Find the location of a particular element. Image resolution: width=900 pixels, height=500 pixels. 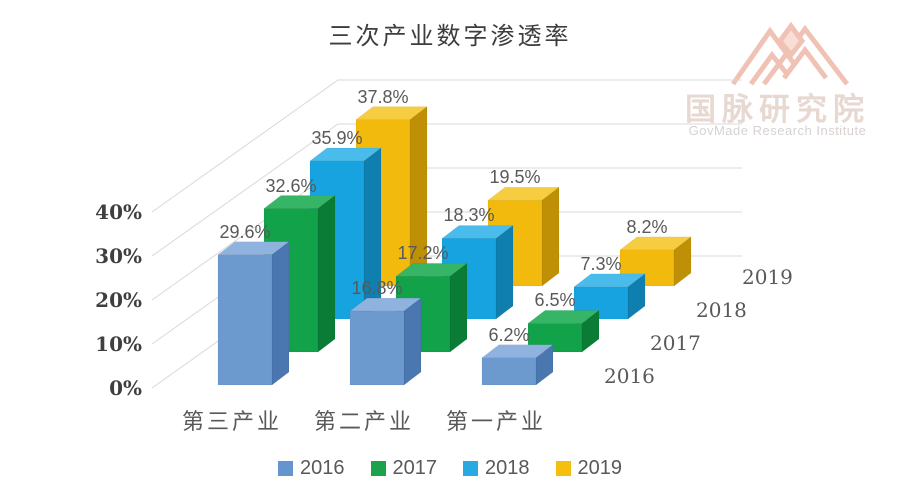

bar-2016-cat2 is located at coordinates (517, 365).